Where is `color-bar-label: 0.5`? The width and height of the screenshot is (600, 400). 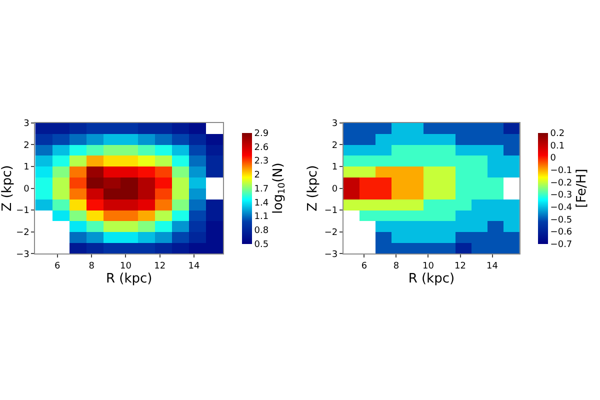
color-bar-label: 0.5 is located at coordinates (261, 245).